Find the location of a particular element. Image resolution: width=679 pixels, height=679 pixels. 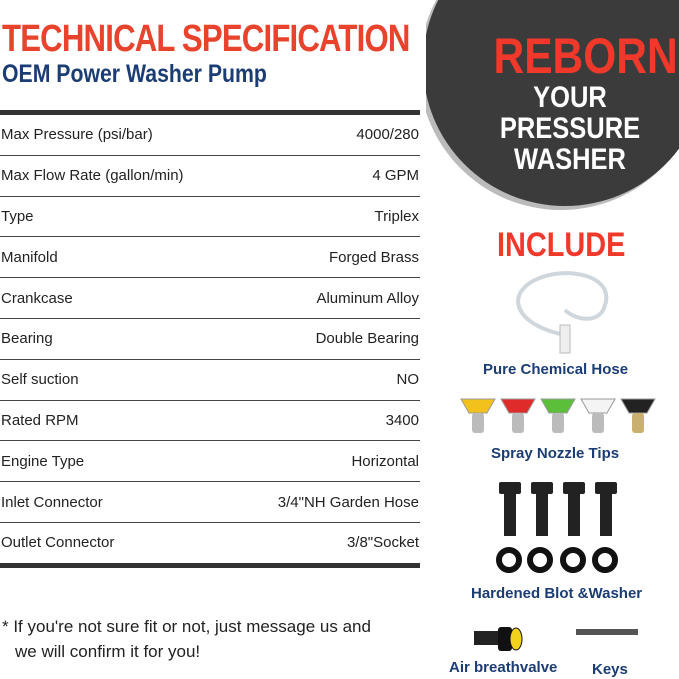

spec-value: Aluminum Alloy is located at coordinates (367, 298).